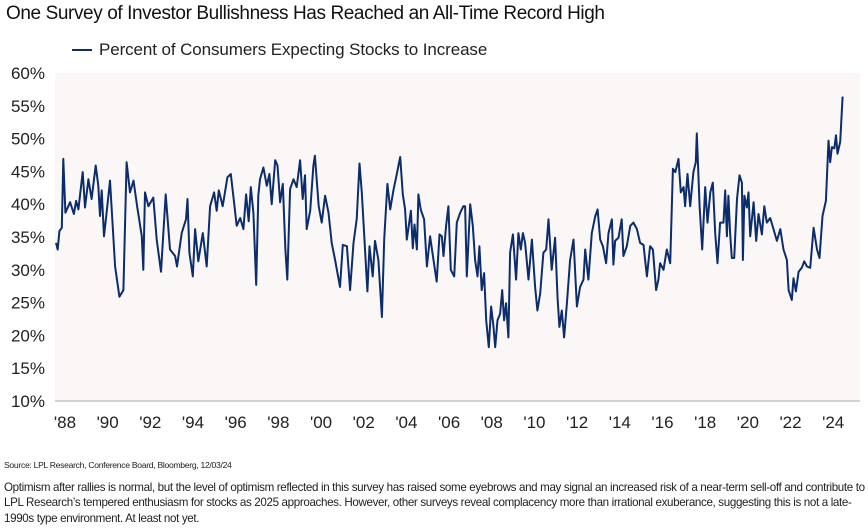 The image size is (868, 529). I want to click on y-tick-label: 40%, so click(28, 204).